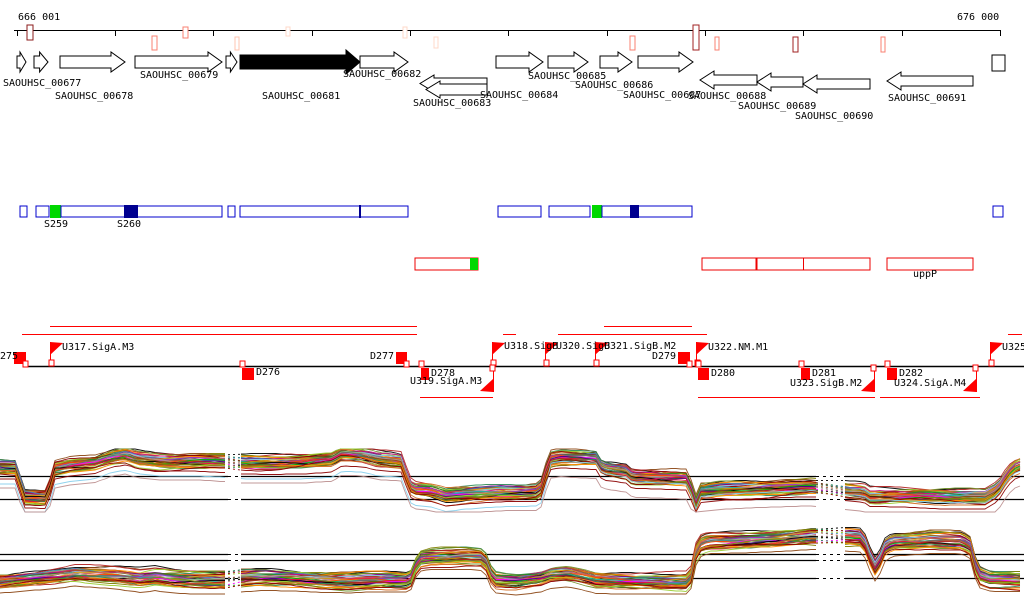 This screenshot has height=611, width=1024. What do you see at coordinates (583, 346) in the screenshot?
I see `tss-label: U320.SigB` at bounding box center [583, 346].